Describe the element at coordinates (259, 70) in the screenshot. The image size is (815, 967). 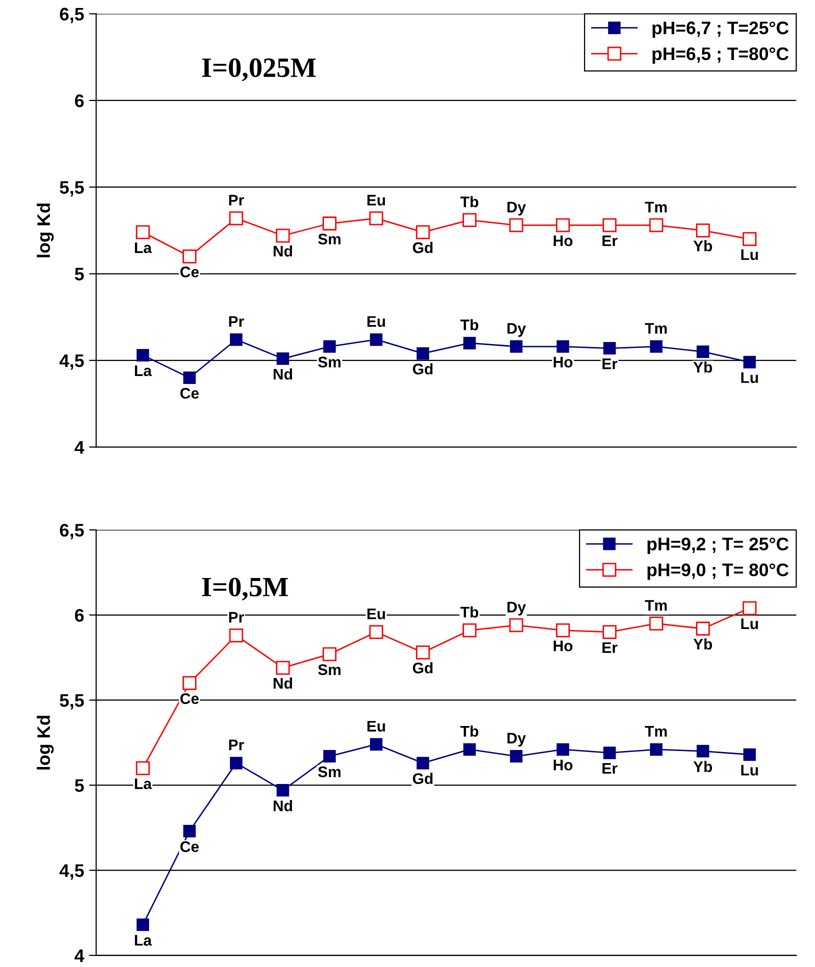
I see `annotation: I=0,025M` at that location.